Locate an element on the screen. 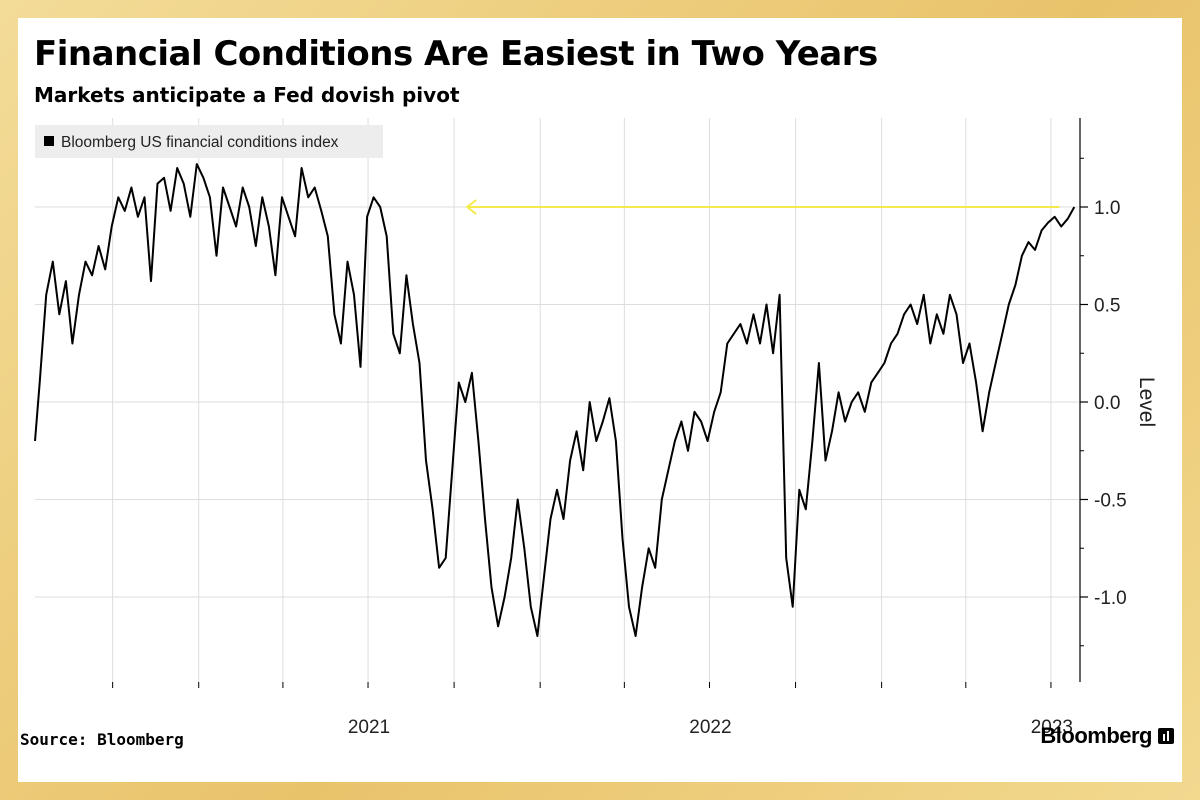 This screenshot has width=1200, height=800. y-tick-label: 1.0 is located at coordinates (1107, 208).